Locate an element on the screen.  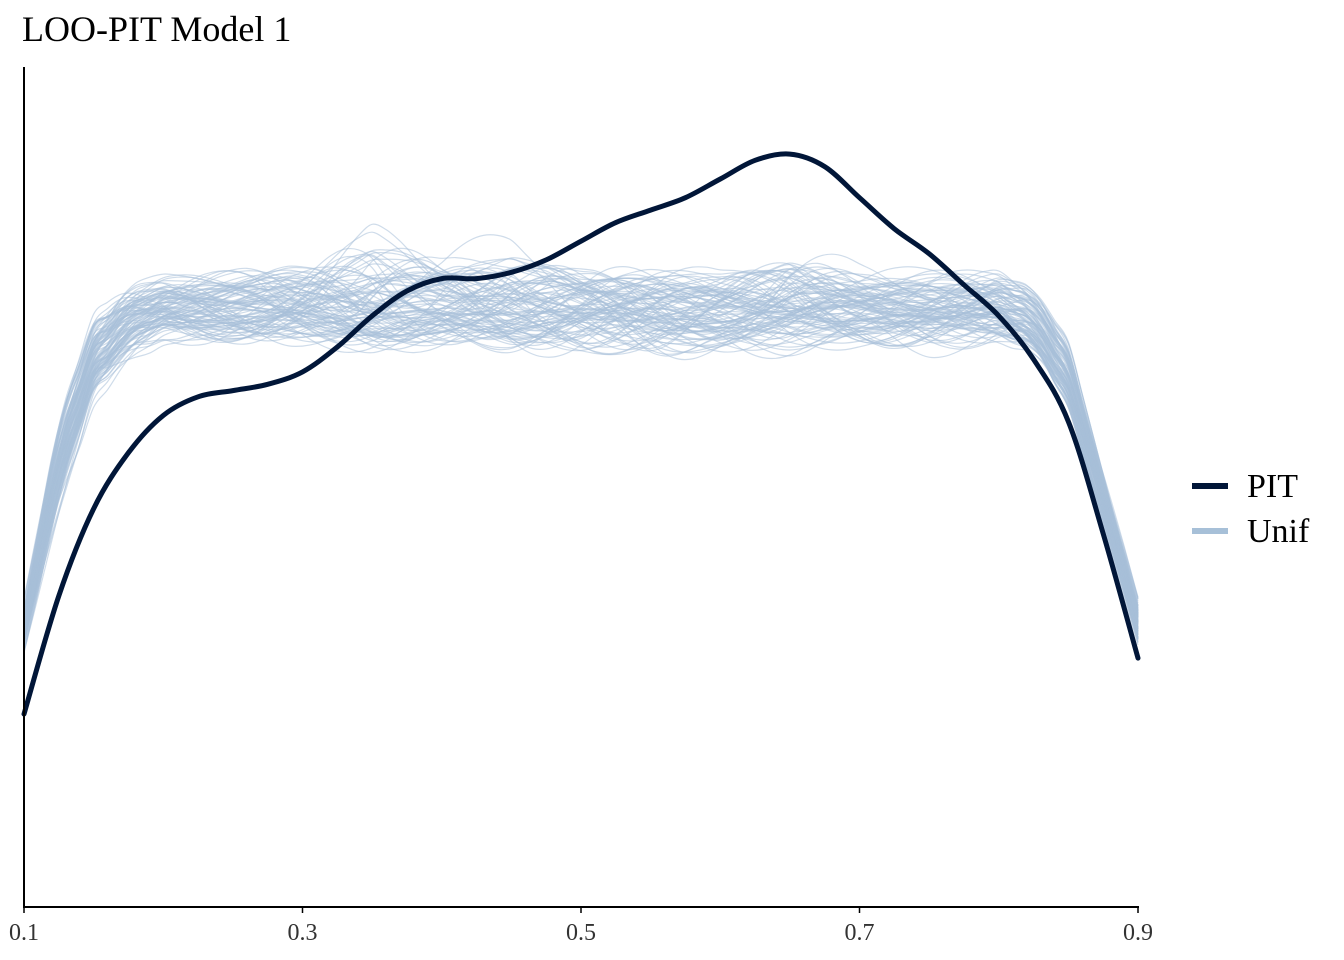
x-tick-label: 0.7 is located at coordinates (860, 933).